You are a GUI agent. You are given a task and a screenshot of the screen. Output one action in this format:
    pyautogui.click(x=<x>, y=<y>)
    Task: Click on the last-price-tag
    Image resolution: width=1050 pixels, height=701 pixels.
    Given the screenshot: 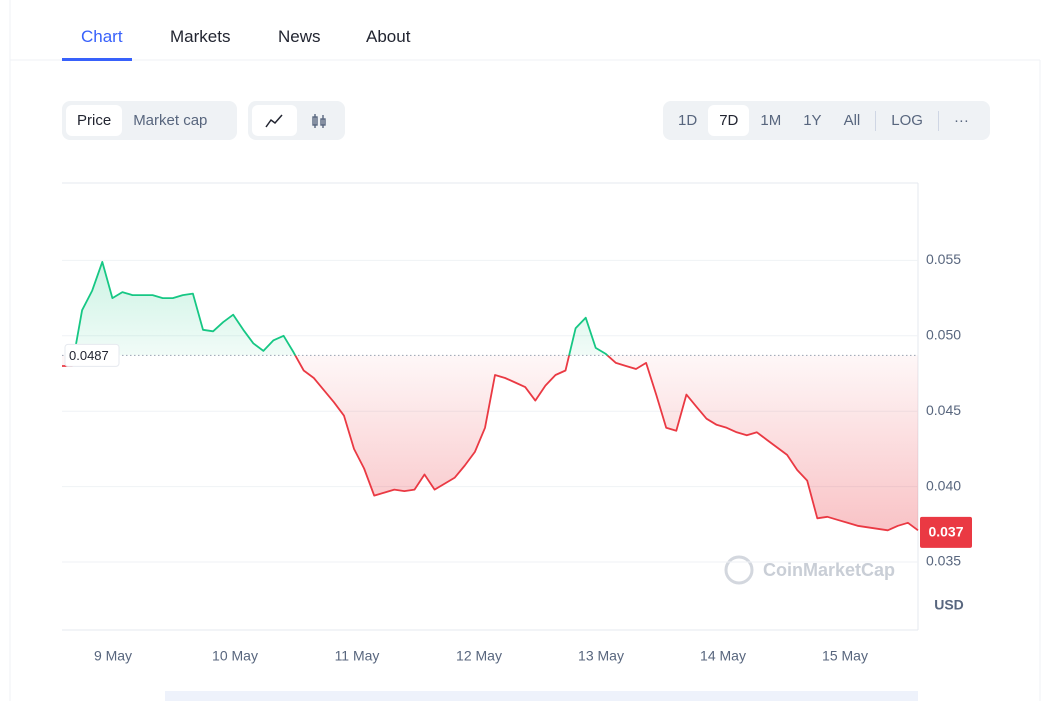 What is the action you would take?
    pyautogui.click(x=946, y=532)
    